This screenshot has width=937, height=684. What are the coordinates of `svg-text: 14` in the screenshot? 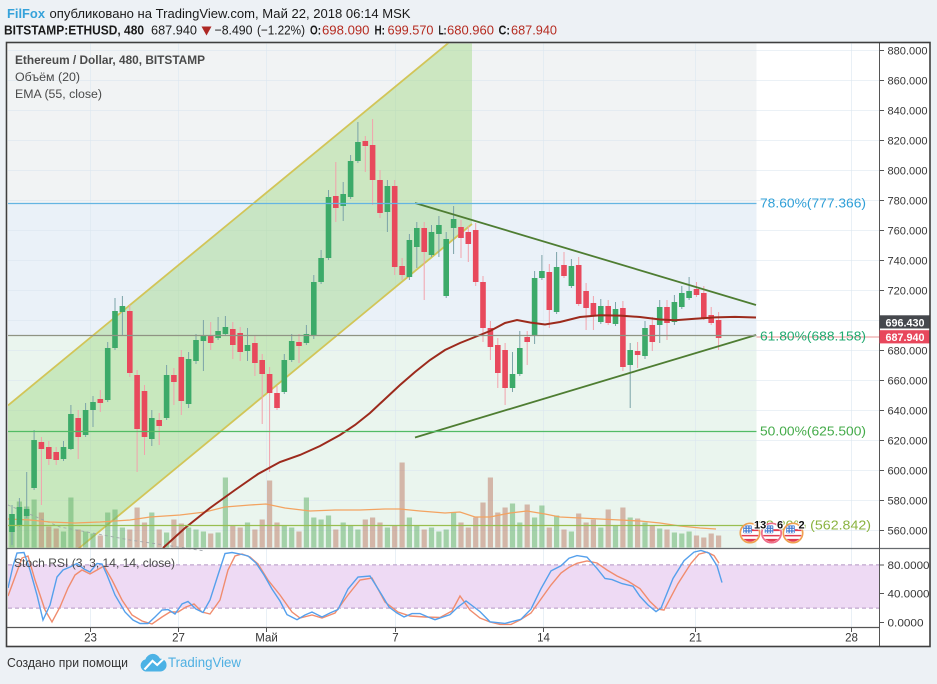 It's located at (543, 639).